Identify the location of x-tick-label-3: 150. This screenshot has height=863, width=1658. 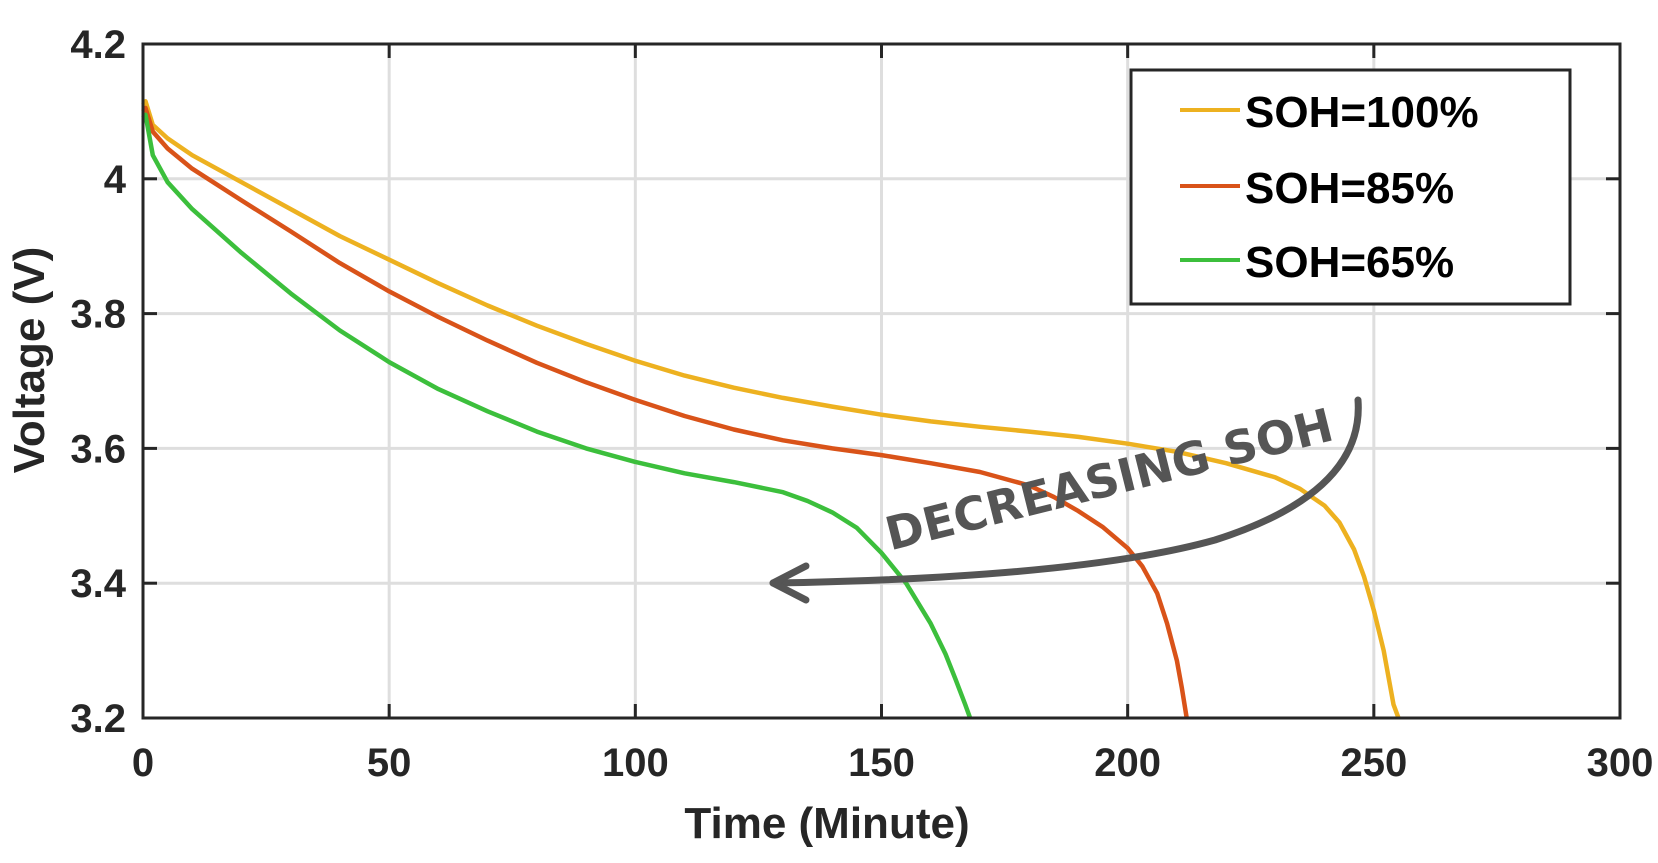
(881, 763).